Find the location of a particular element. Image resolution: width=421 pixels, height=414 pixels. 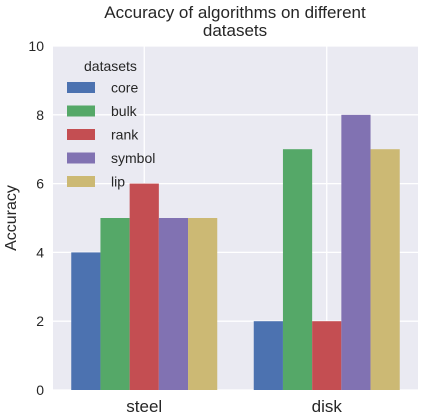

bar-lip-steel is located at coordinates (203, 304).